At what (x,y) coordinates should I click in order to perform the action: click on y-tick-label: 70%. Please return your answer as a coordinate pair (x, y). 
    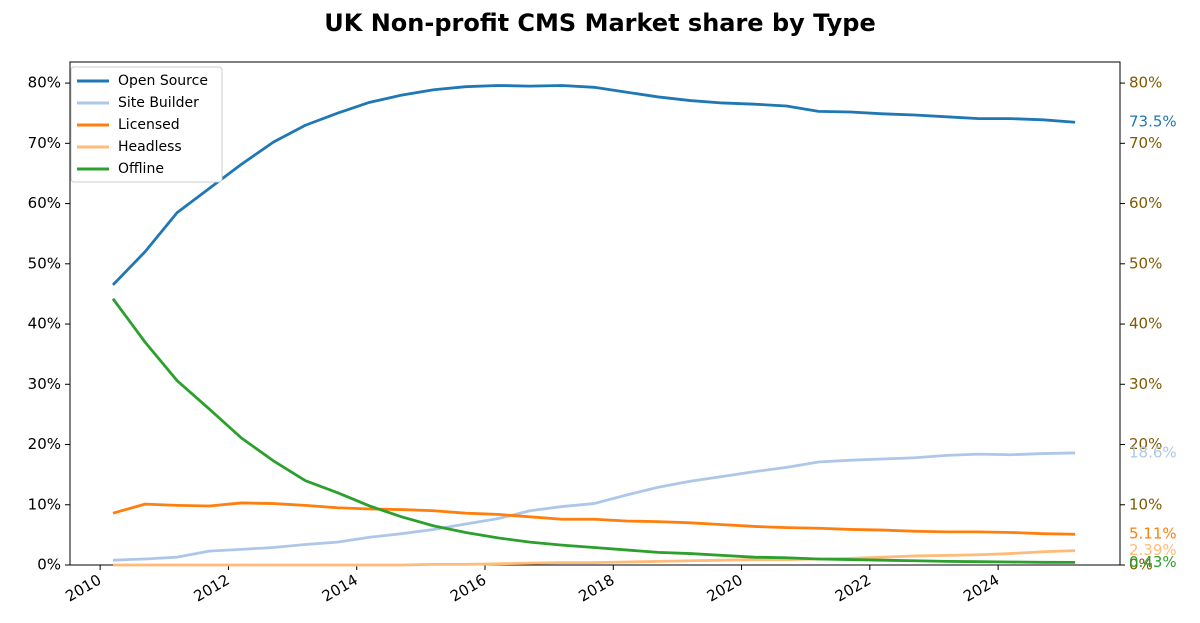
    Looking at the image, I should click on (44, 143).